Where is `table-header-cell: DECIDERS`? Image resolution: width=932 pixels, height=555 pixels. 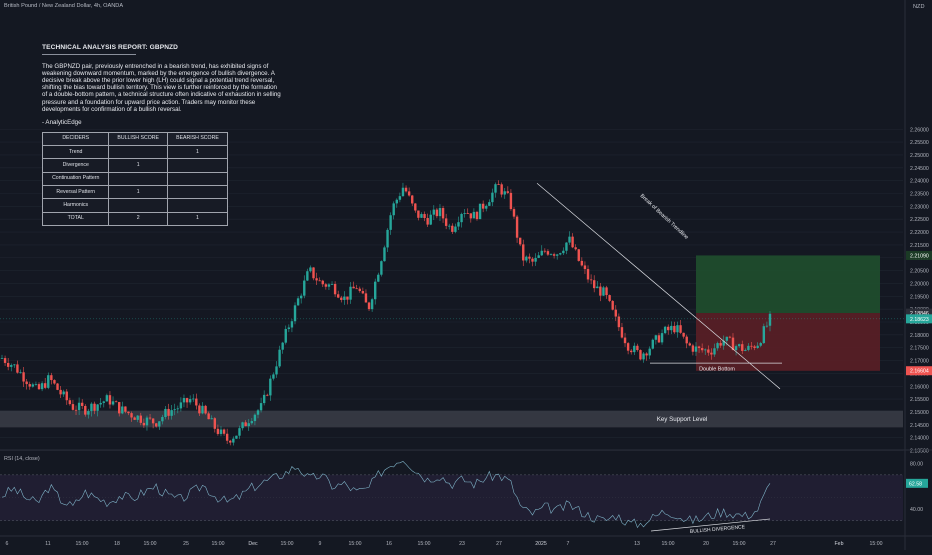
table-header-cell: DECIDERS is located at coordinates (75, 139).